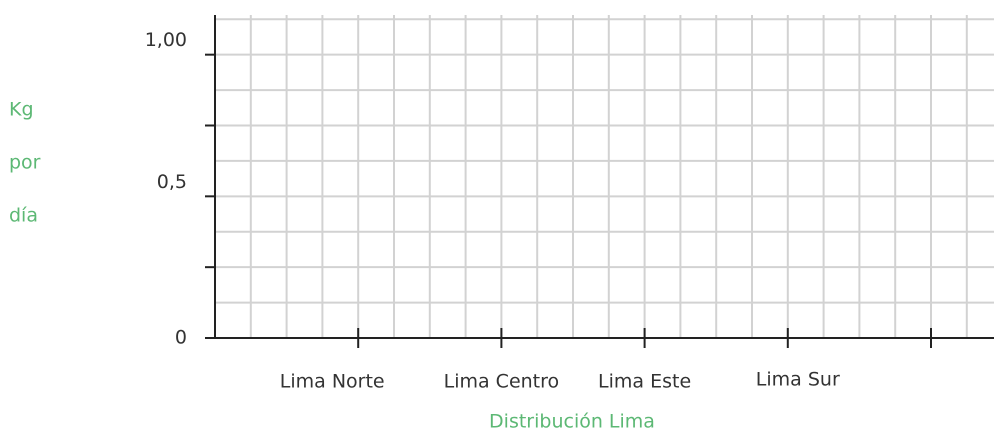  Describe the element at coordinates (25, 163) in the screenshot. I see `y-axis-label: por` at that location.